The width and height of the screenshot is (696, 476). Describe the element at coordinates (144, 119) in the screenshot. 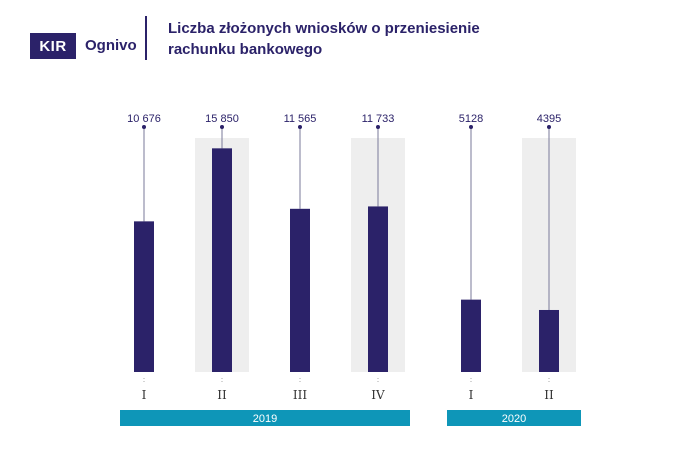

I see `value-label: 10 676` at that location.